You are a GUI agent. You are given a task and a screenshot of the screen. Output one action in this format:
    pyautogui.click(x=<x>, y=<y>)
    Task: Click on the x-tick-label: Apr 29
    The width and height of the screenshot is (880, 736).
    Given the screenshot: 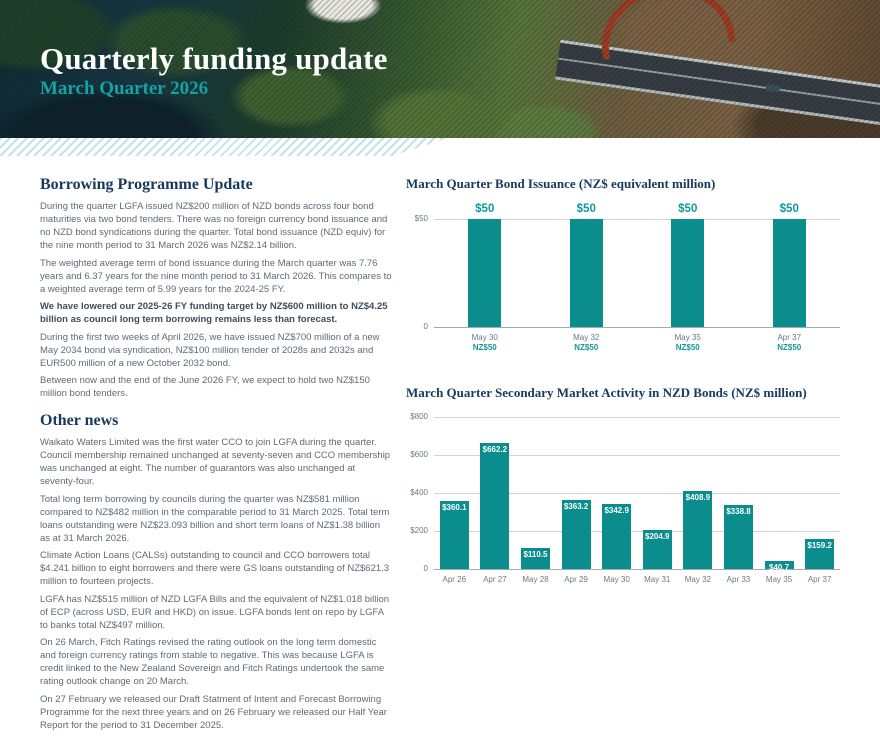 What is the action you would take?
    pyautogui.click(x=576, y=580)
    